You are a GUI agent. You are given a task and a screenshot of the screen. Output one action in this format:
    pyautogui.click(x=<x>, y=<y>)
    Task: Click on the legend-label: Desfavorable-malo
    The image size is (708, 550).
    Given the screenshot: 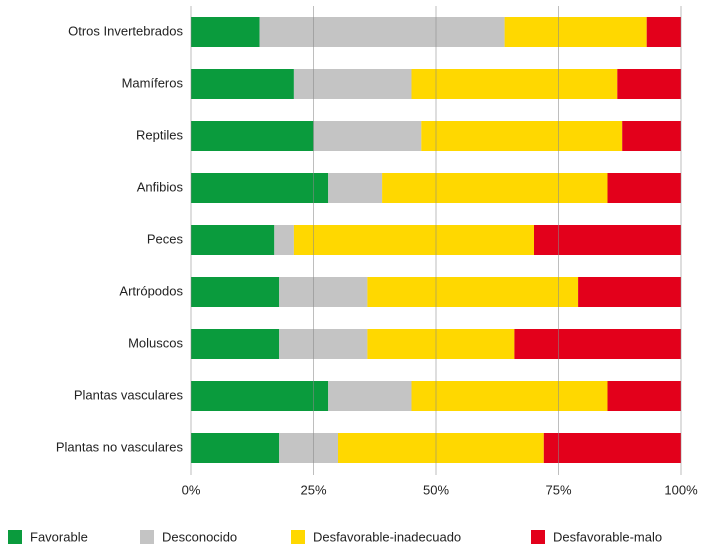 What is the action you would take?
    pyautogui.click(x=607, y=536)
    